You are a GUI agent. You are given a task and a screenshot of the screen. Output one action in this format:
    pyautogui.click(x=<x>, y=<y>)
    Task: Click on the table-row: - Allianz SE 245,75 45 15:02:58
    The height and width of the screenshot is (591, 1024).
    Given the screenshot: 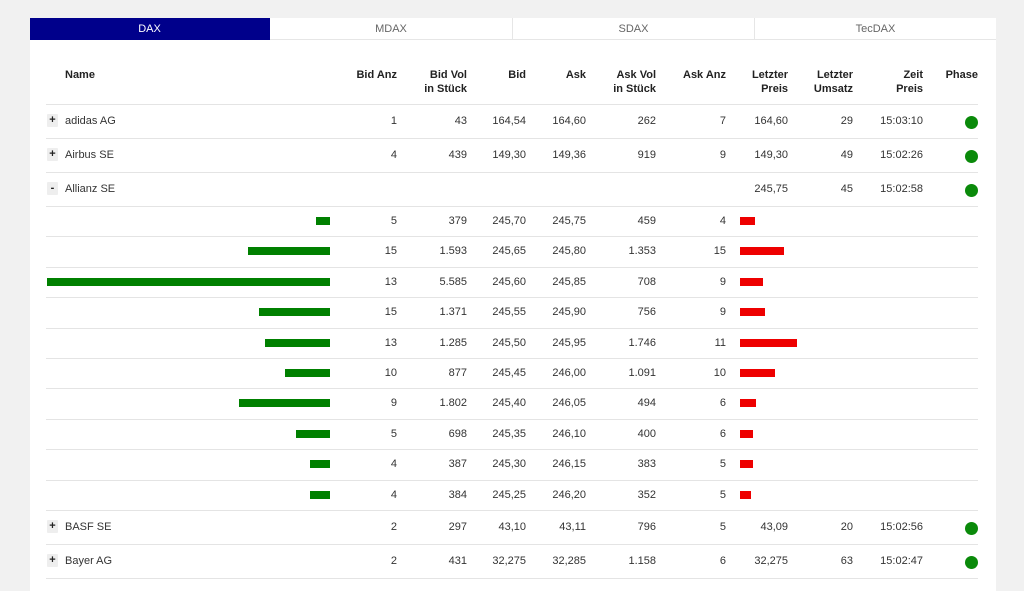 What is the action you would take?
    pyautogui.click(x=513, y=190)
    